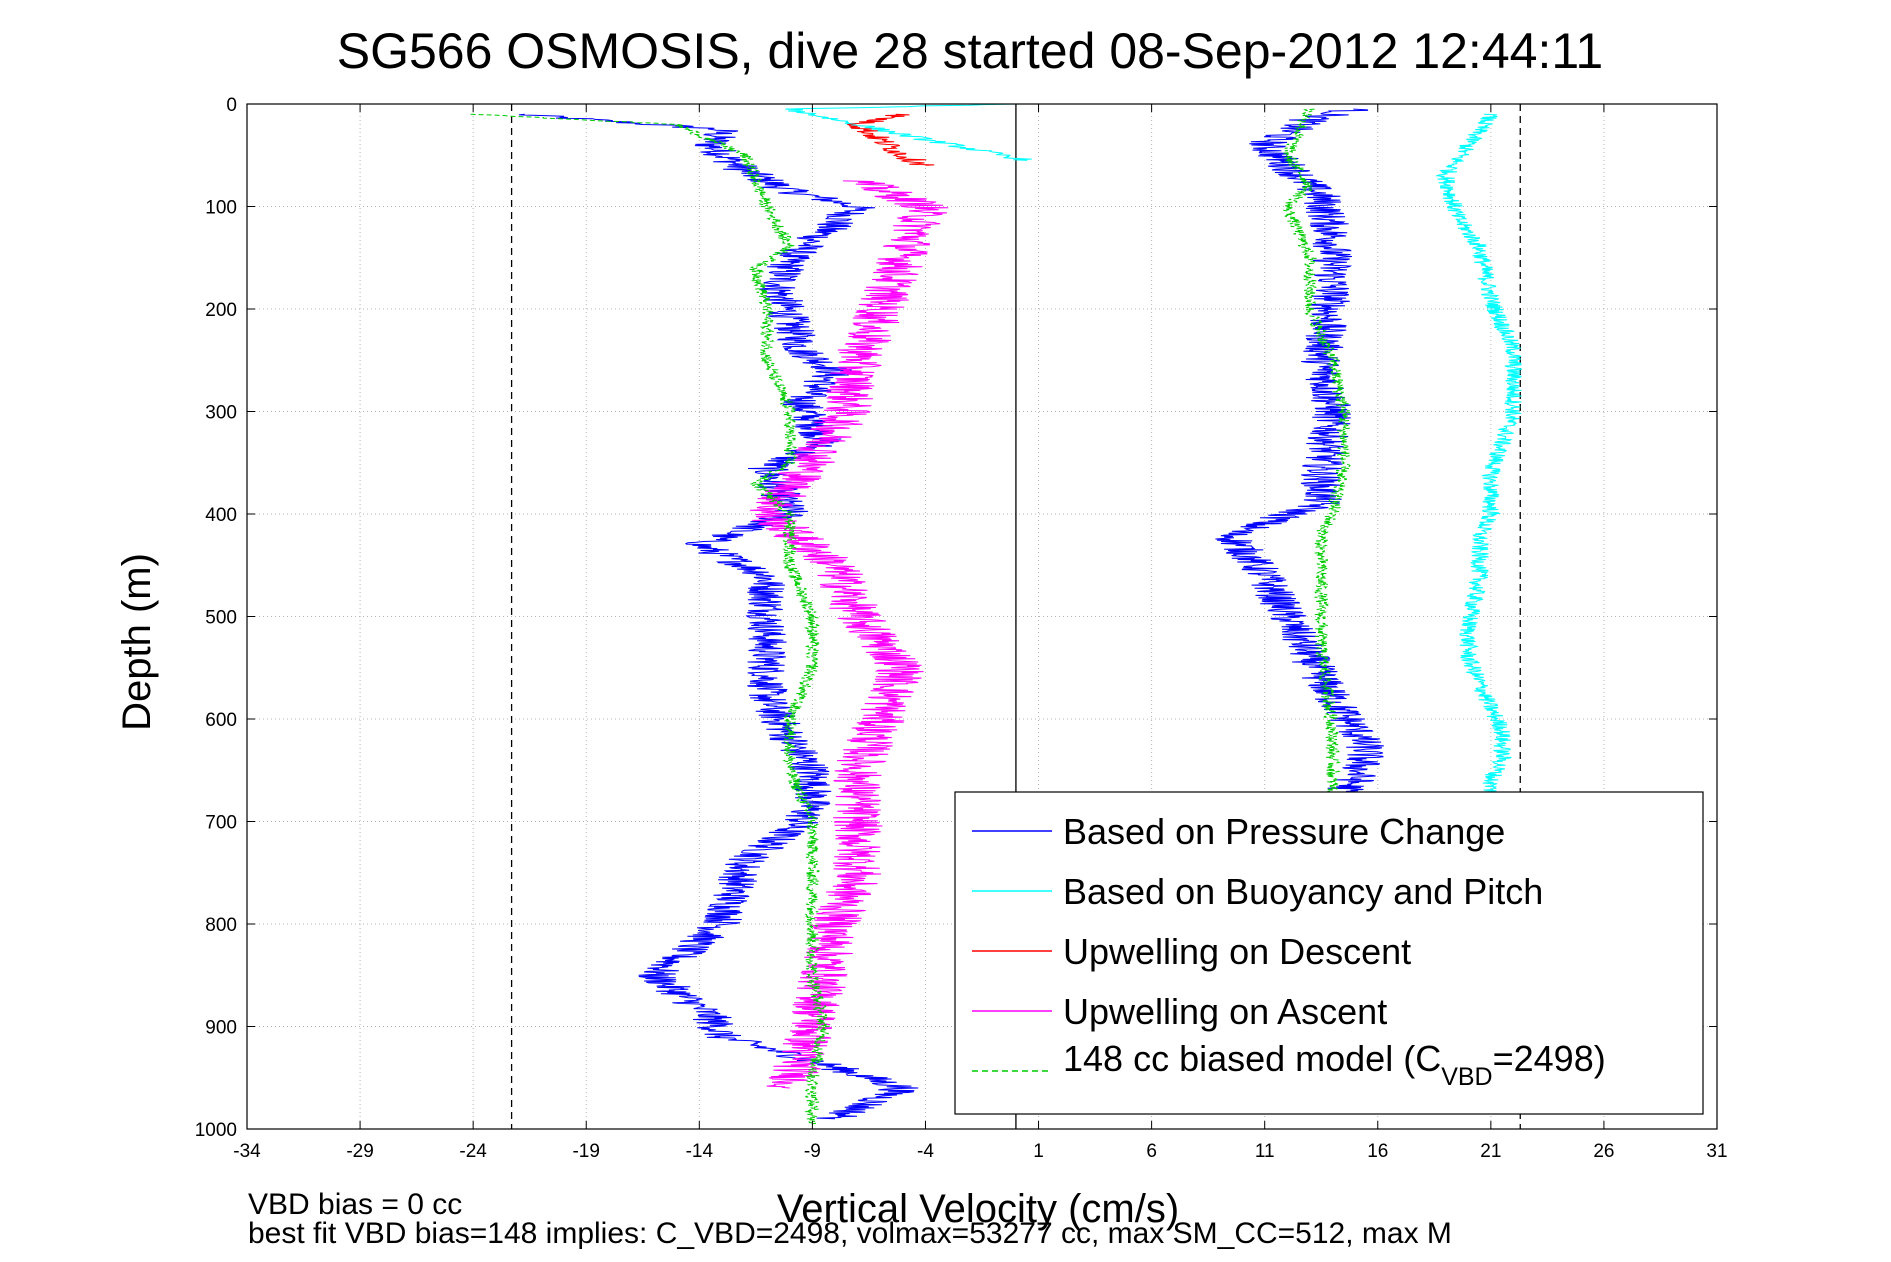 The width and height of the screenshot is (1891, 1262). I want to click on y-tick-label-8: 800, so click(221, 925).